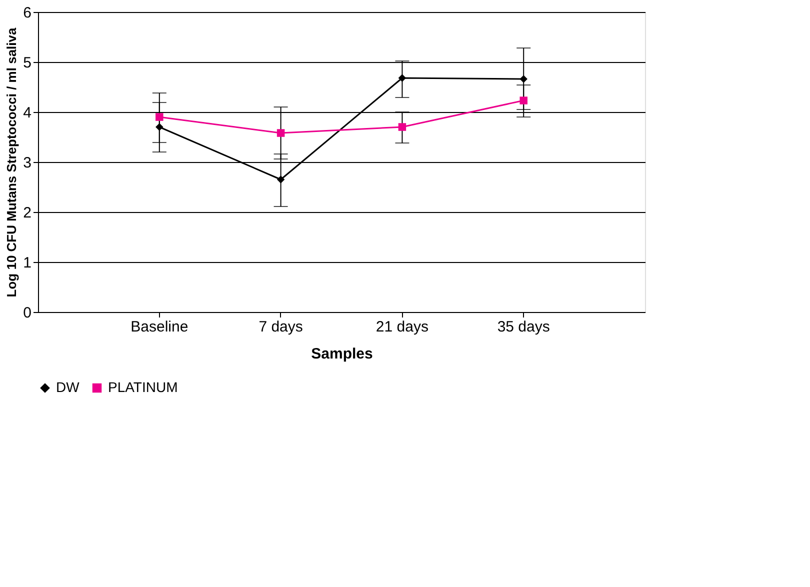  I want to click on y-axis-title: Log 10 CFU Mutans Streptococci / ml saliva, so click(12, 162).